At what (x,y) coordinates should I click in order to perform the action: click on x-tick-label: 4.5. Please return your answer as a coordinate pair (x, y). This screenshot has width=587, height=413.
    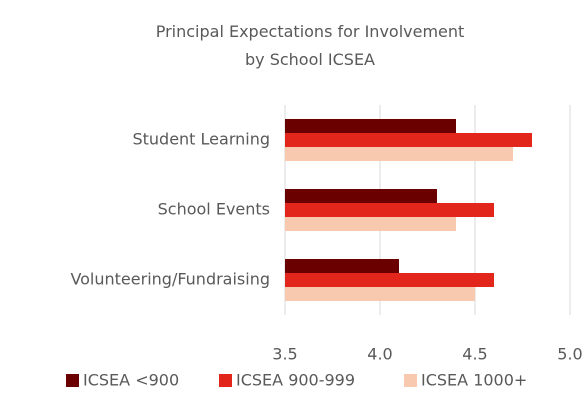
    Looking at the image, I should click on (474, 354).